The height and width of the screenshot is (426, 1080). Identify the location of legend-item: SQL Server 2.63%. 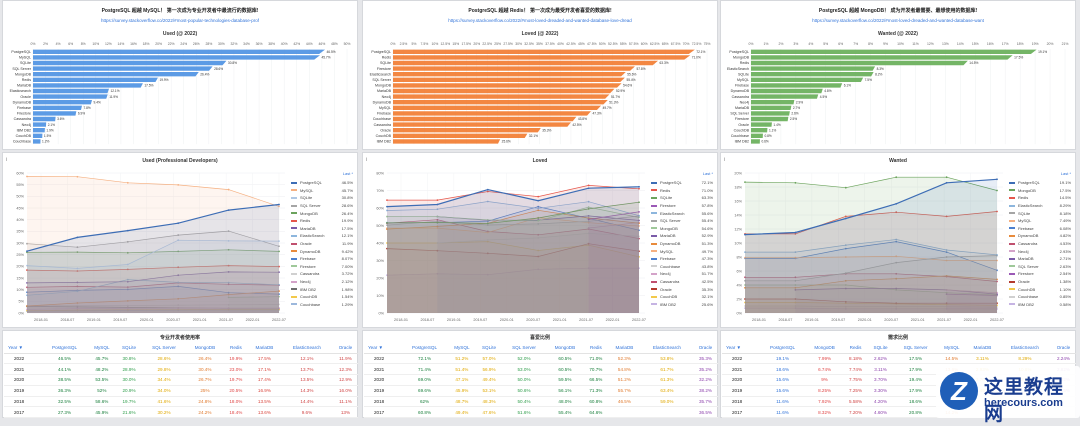
(1040, 267).